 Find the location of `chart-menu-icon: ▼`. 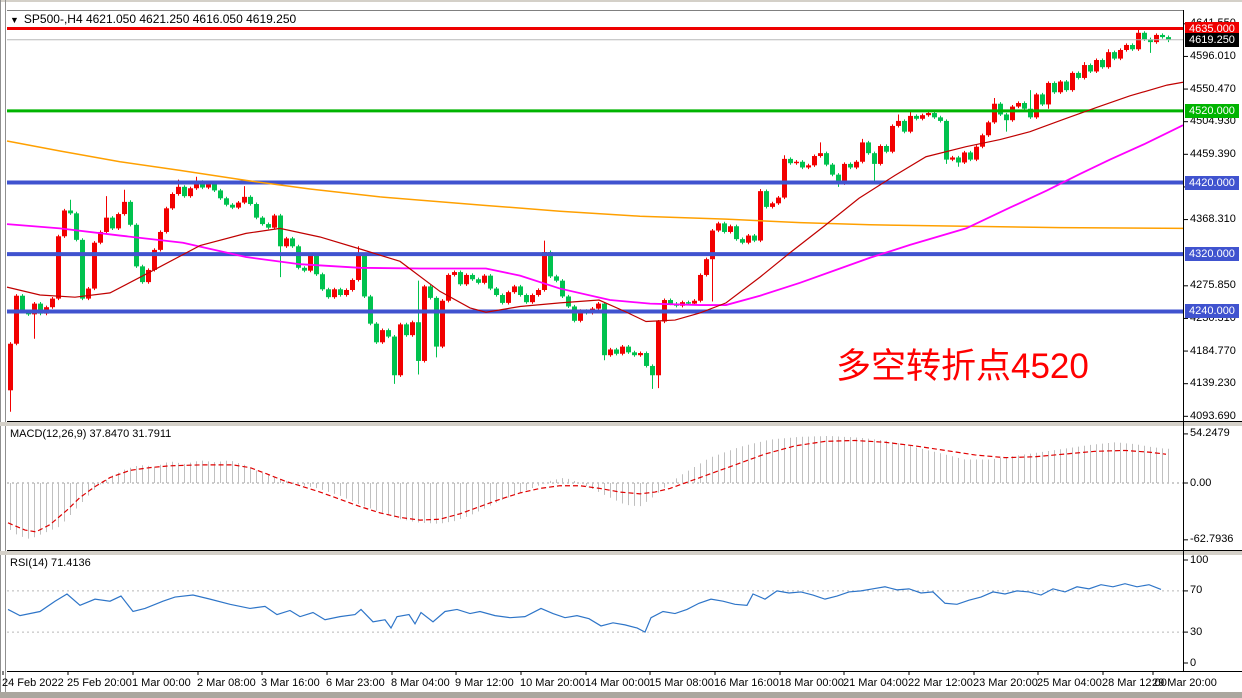

chart-menu-icon: ▼ is located at coordinates (14, 20).